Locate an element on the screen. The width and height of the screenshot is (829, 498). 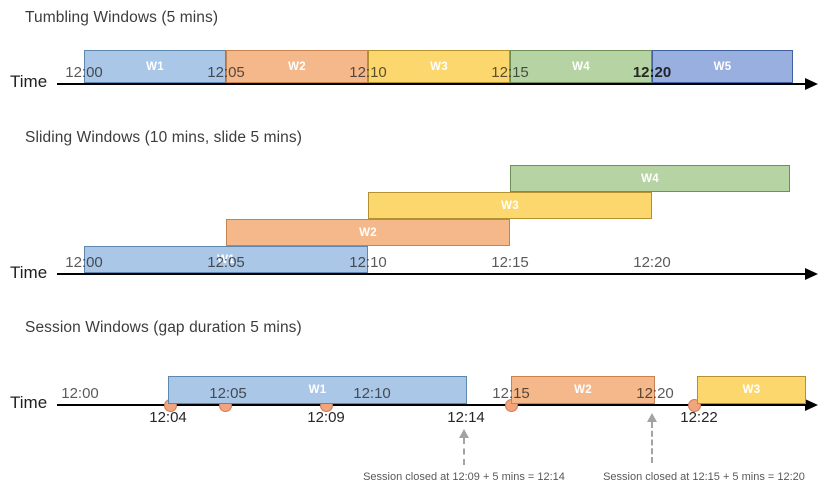
session-tick-12:00: 12:00 is located at coordinates (80, 393).